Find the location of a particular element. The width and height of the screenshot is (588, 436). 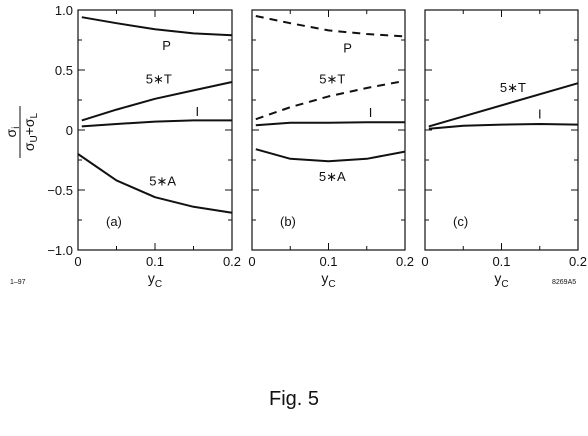

corner-right-code: 8269A5 is located at coordinates (564, 282).